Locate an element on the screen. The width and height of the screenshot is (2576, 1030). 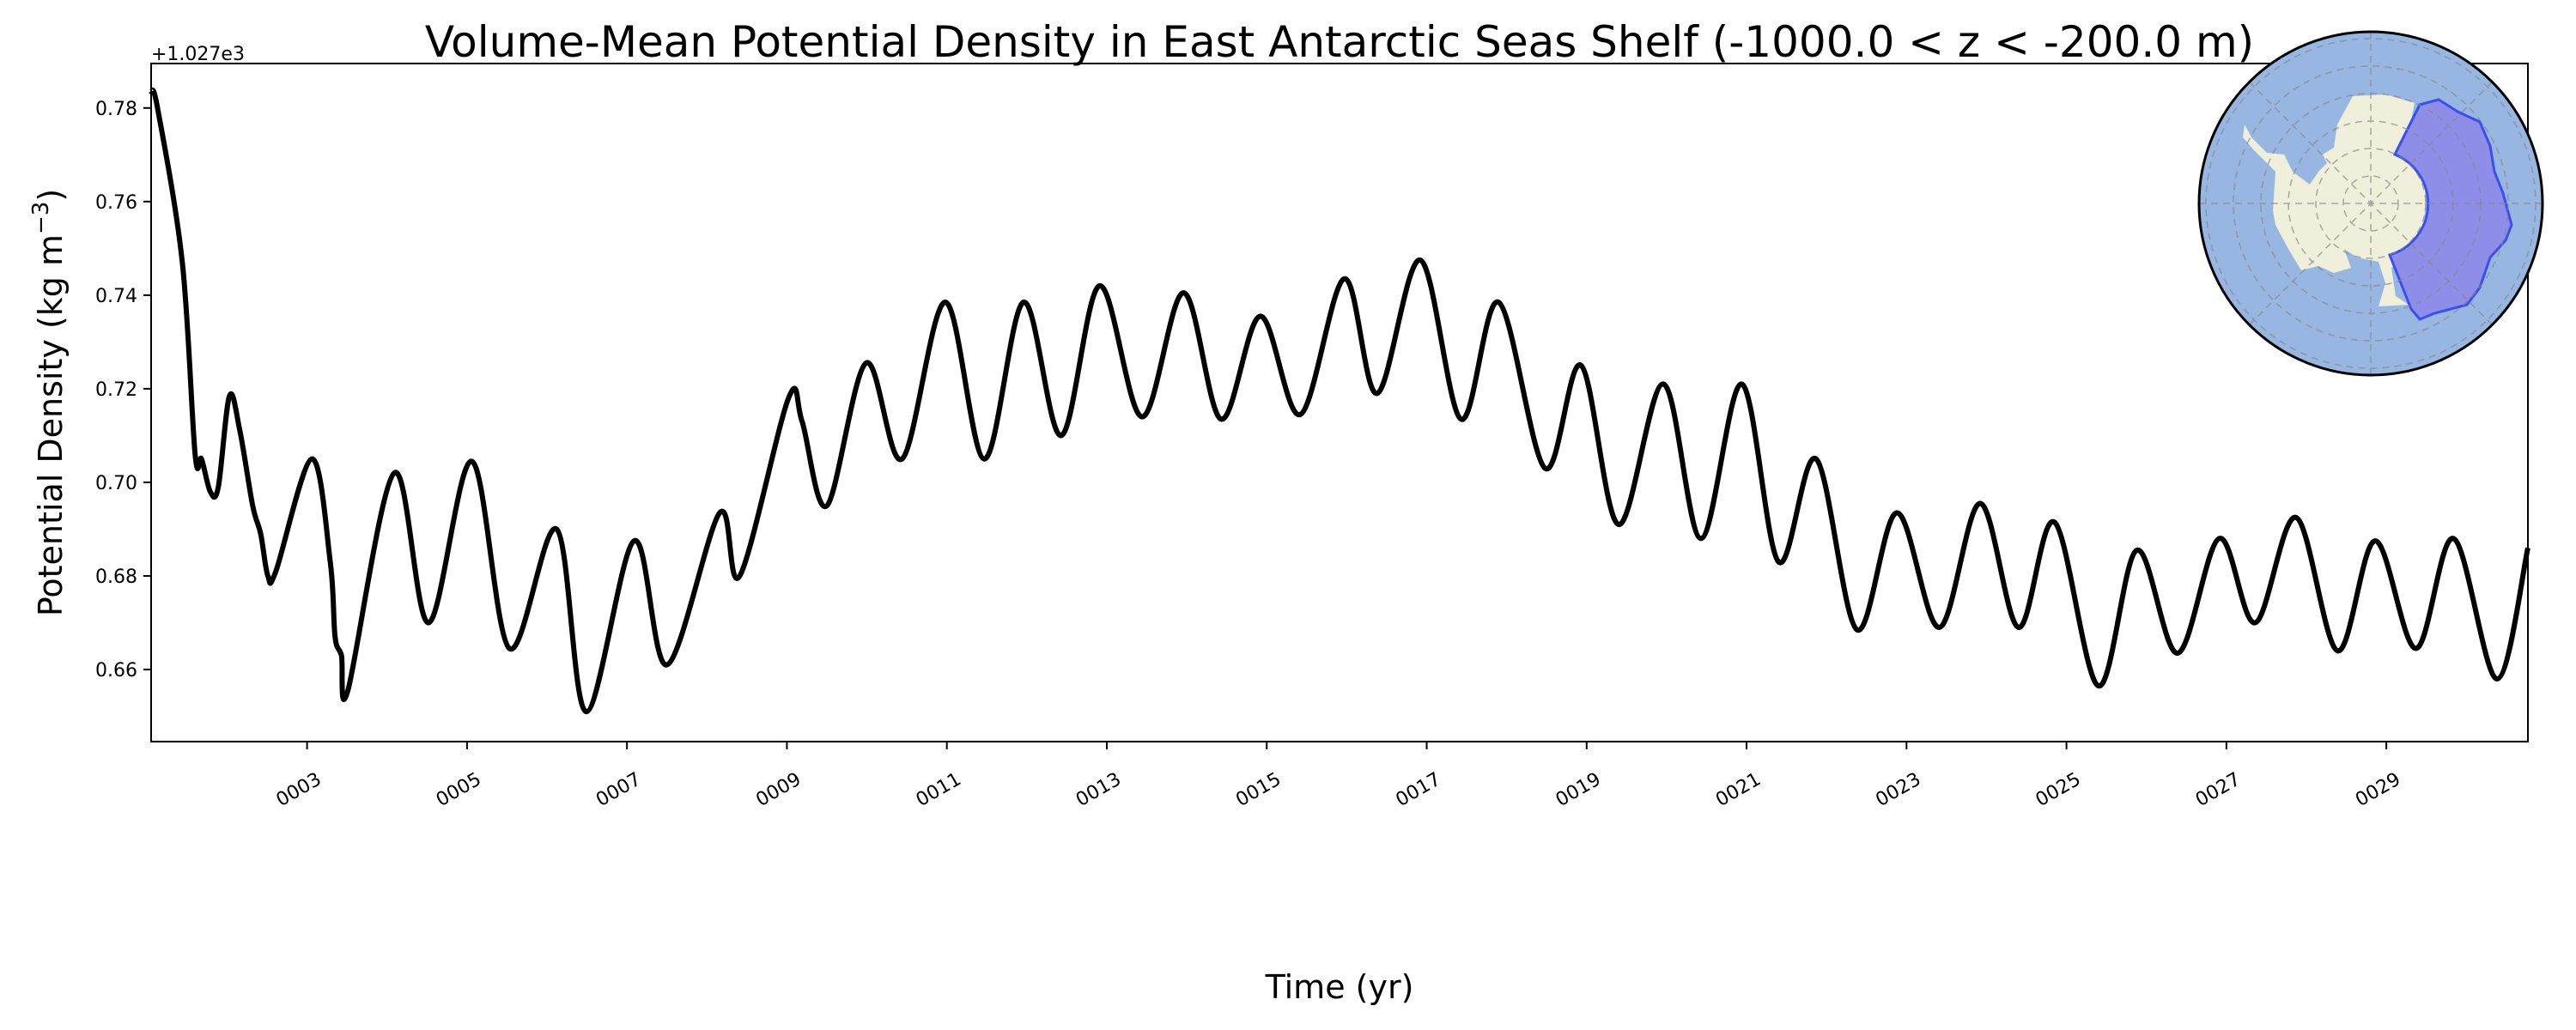
y-offset-label: +1.027e3 is located at coordinates (198, 54).